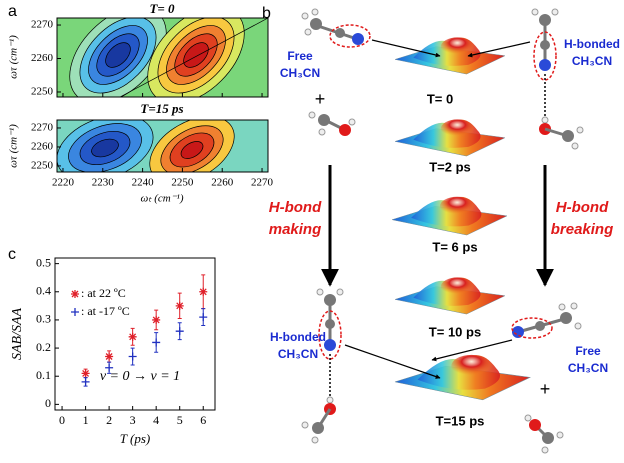 The height and width of the screenshot is (463, 624). I want to click on y-tick-label: 0, so click(48, 403).